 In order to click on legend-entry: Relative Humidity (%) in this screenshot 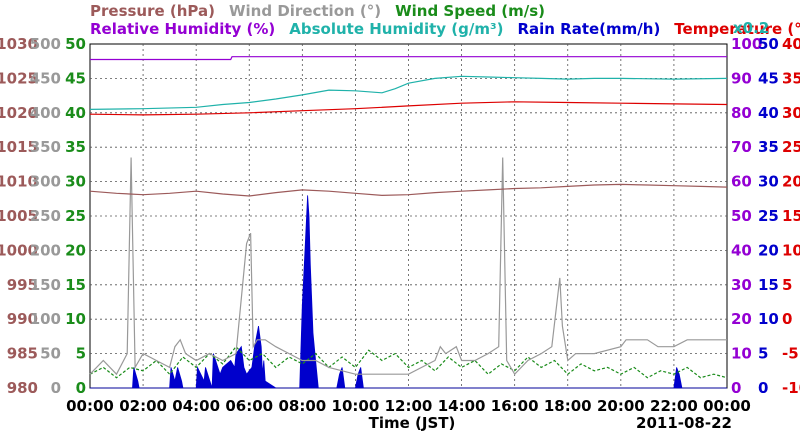, I will do `click(182, 29)`.